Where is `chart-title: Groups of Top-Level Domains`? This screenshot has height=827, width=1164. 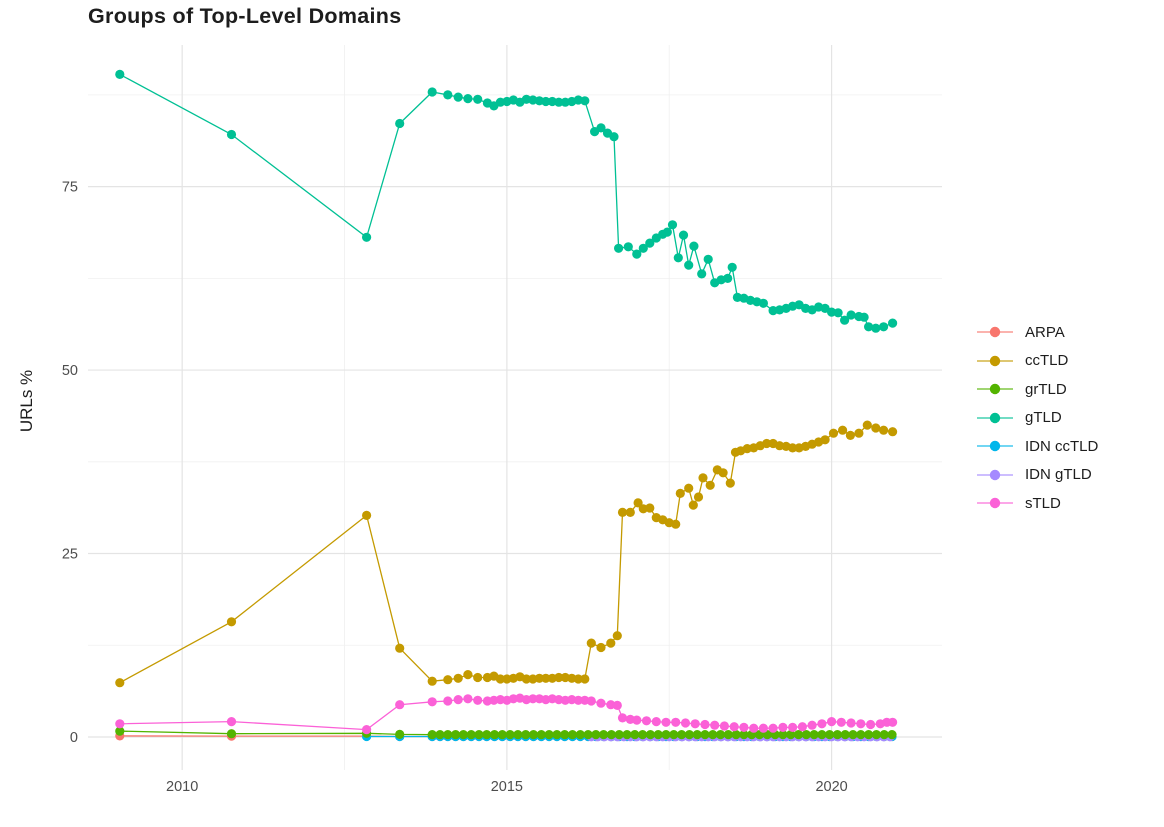 chart-title: Groups of Top-Level Domains is located at coordinates (245, 16).